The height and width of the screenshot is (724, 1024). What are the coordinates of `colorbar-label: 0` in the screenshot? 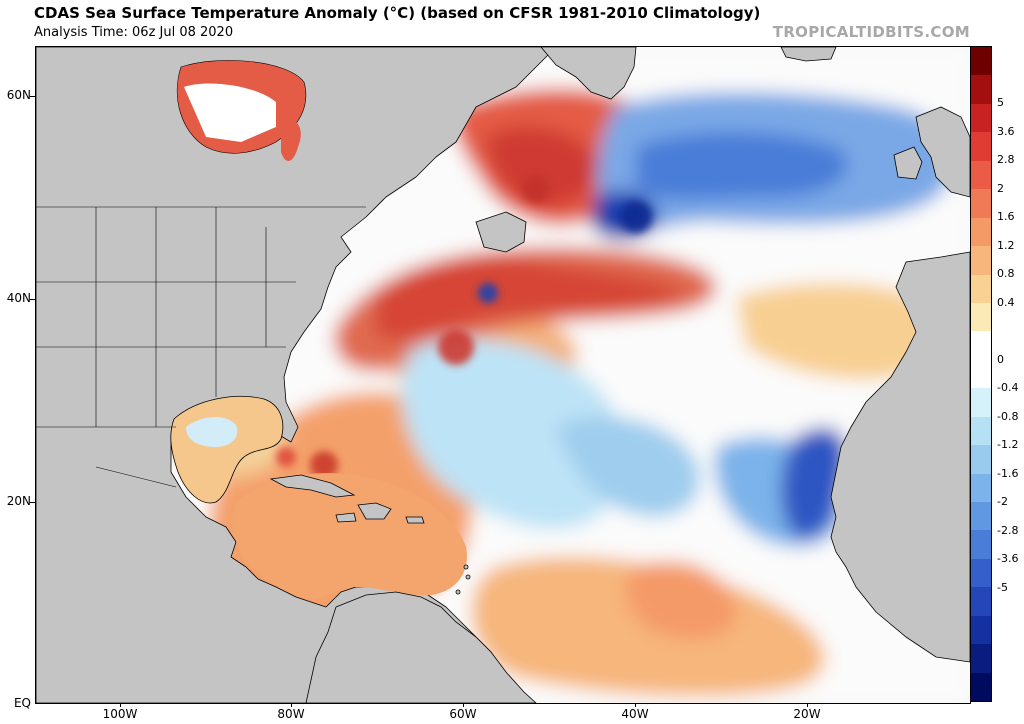 It's located at (1000, 359).